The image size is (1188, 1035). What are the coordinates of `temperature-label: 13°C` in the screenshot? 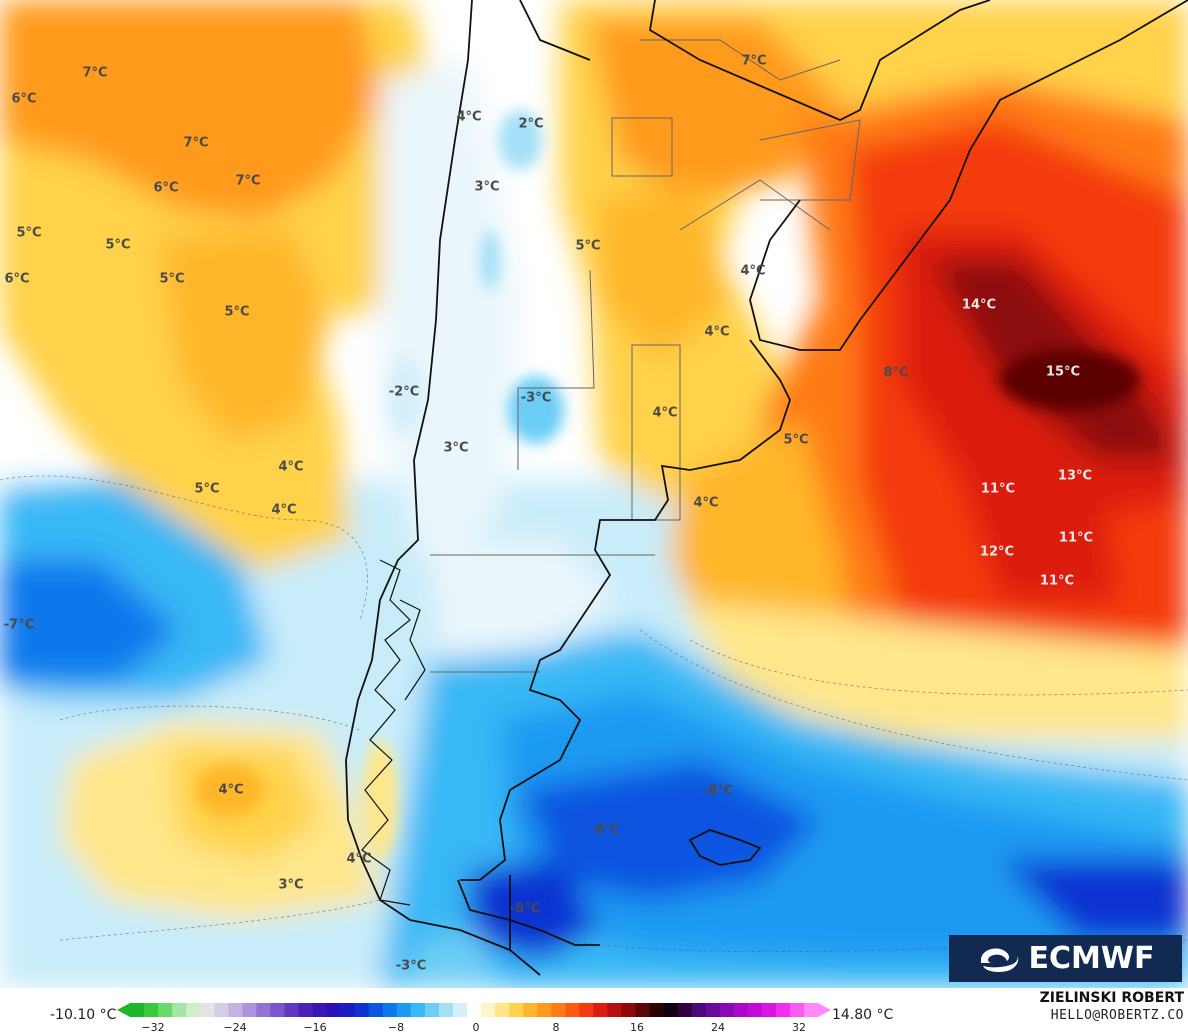 It's located at (1075, 476).